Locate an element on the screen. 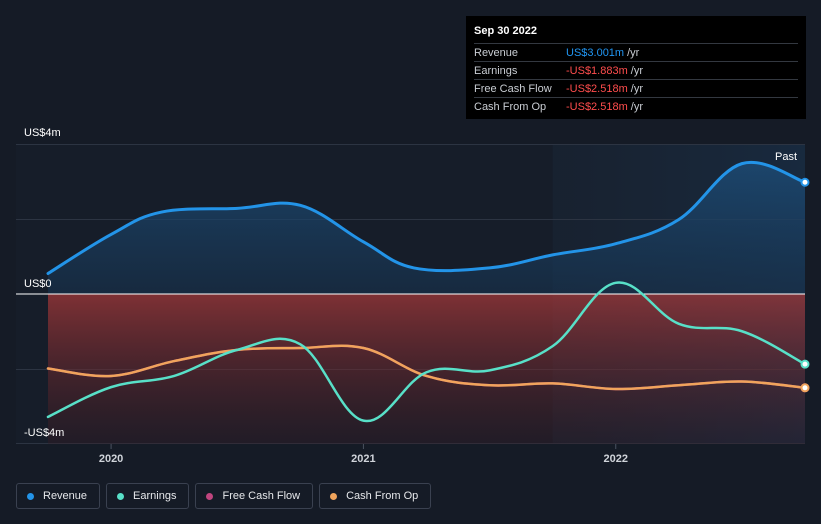 This screenshot has height=524, width=821. tooltip-row: Earnings -US$1.883m/yr is located at coordinates (636, 70).